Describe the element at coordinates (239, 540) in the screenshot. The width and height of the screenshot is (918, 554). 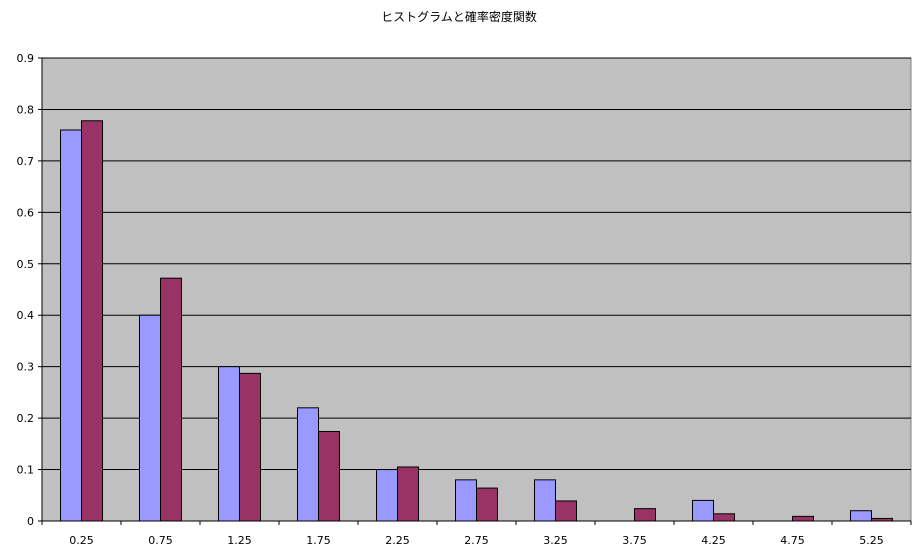
I see `x-tick-label: 1.25` at that location.